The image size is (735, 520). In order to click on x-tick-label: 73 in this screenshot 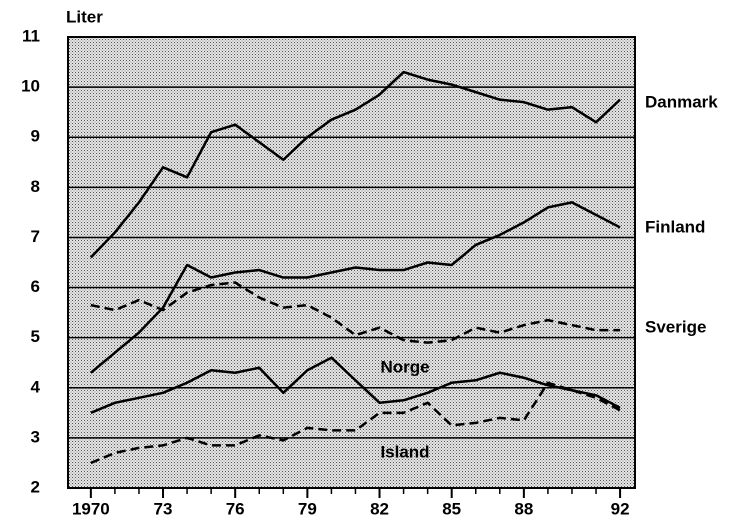, I will do `click(163, 508)`.